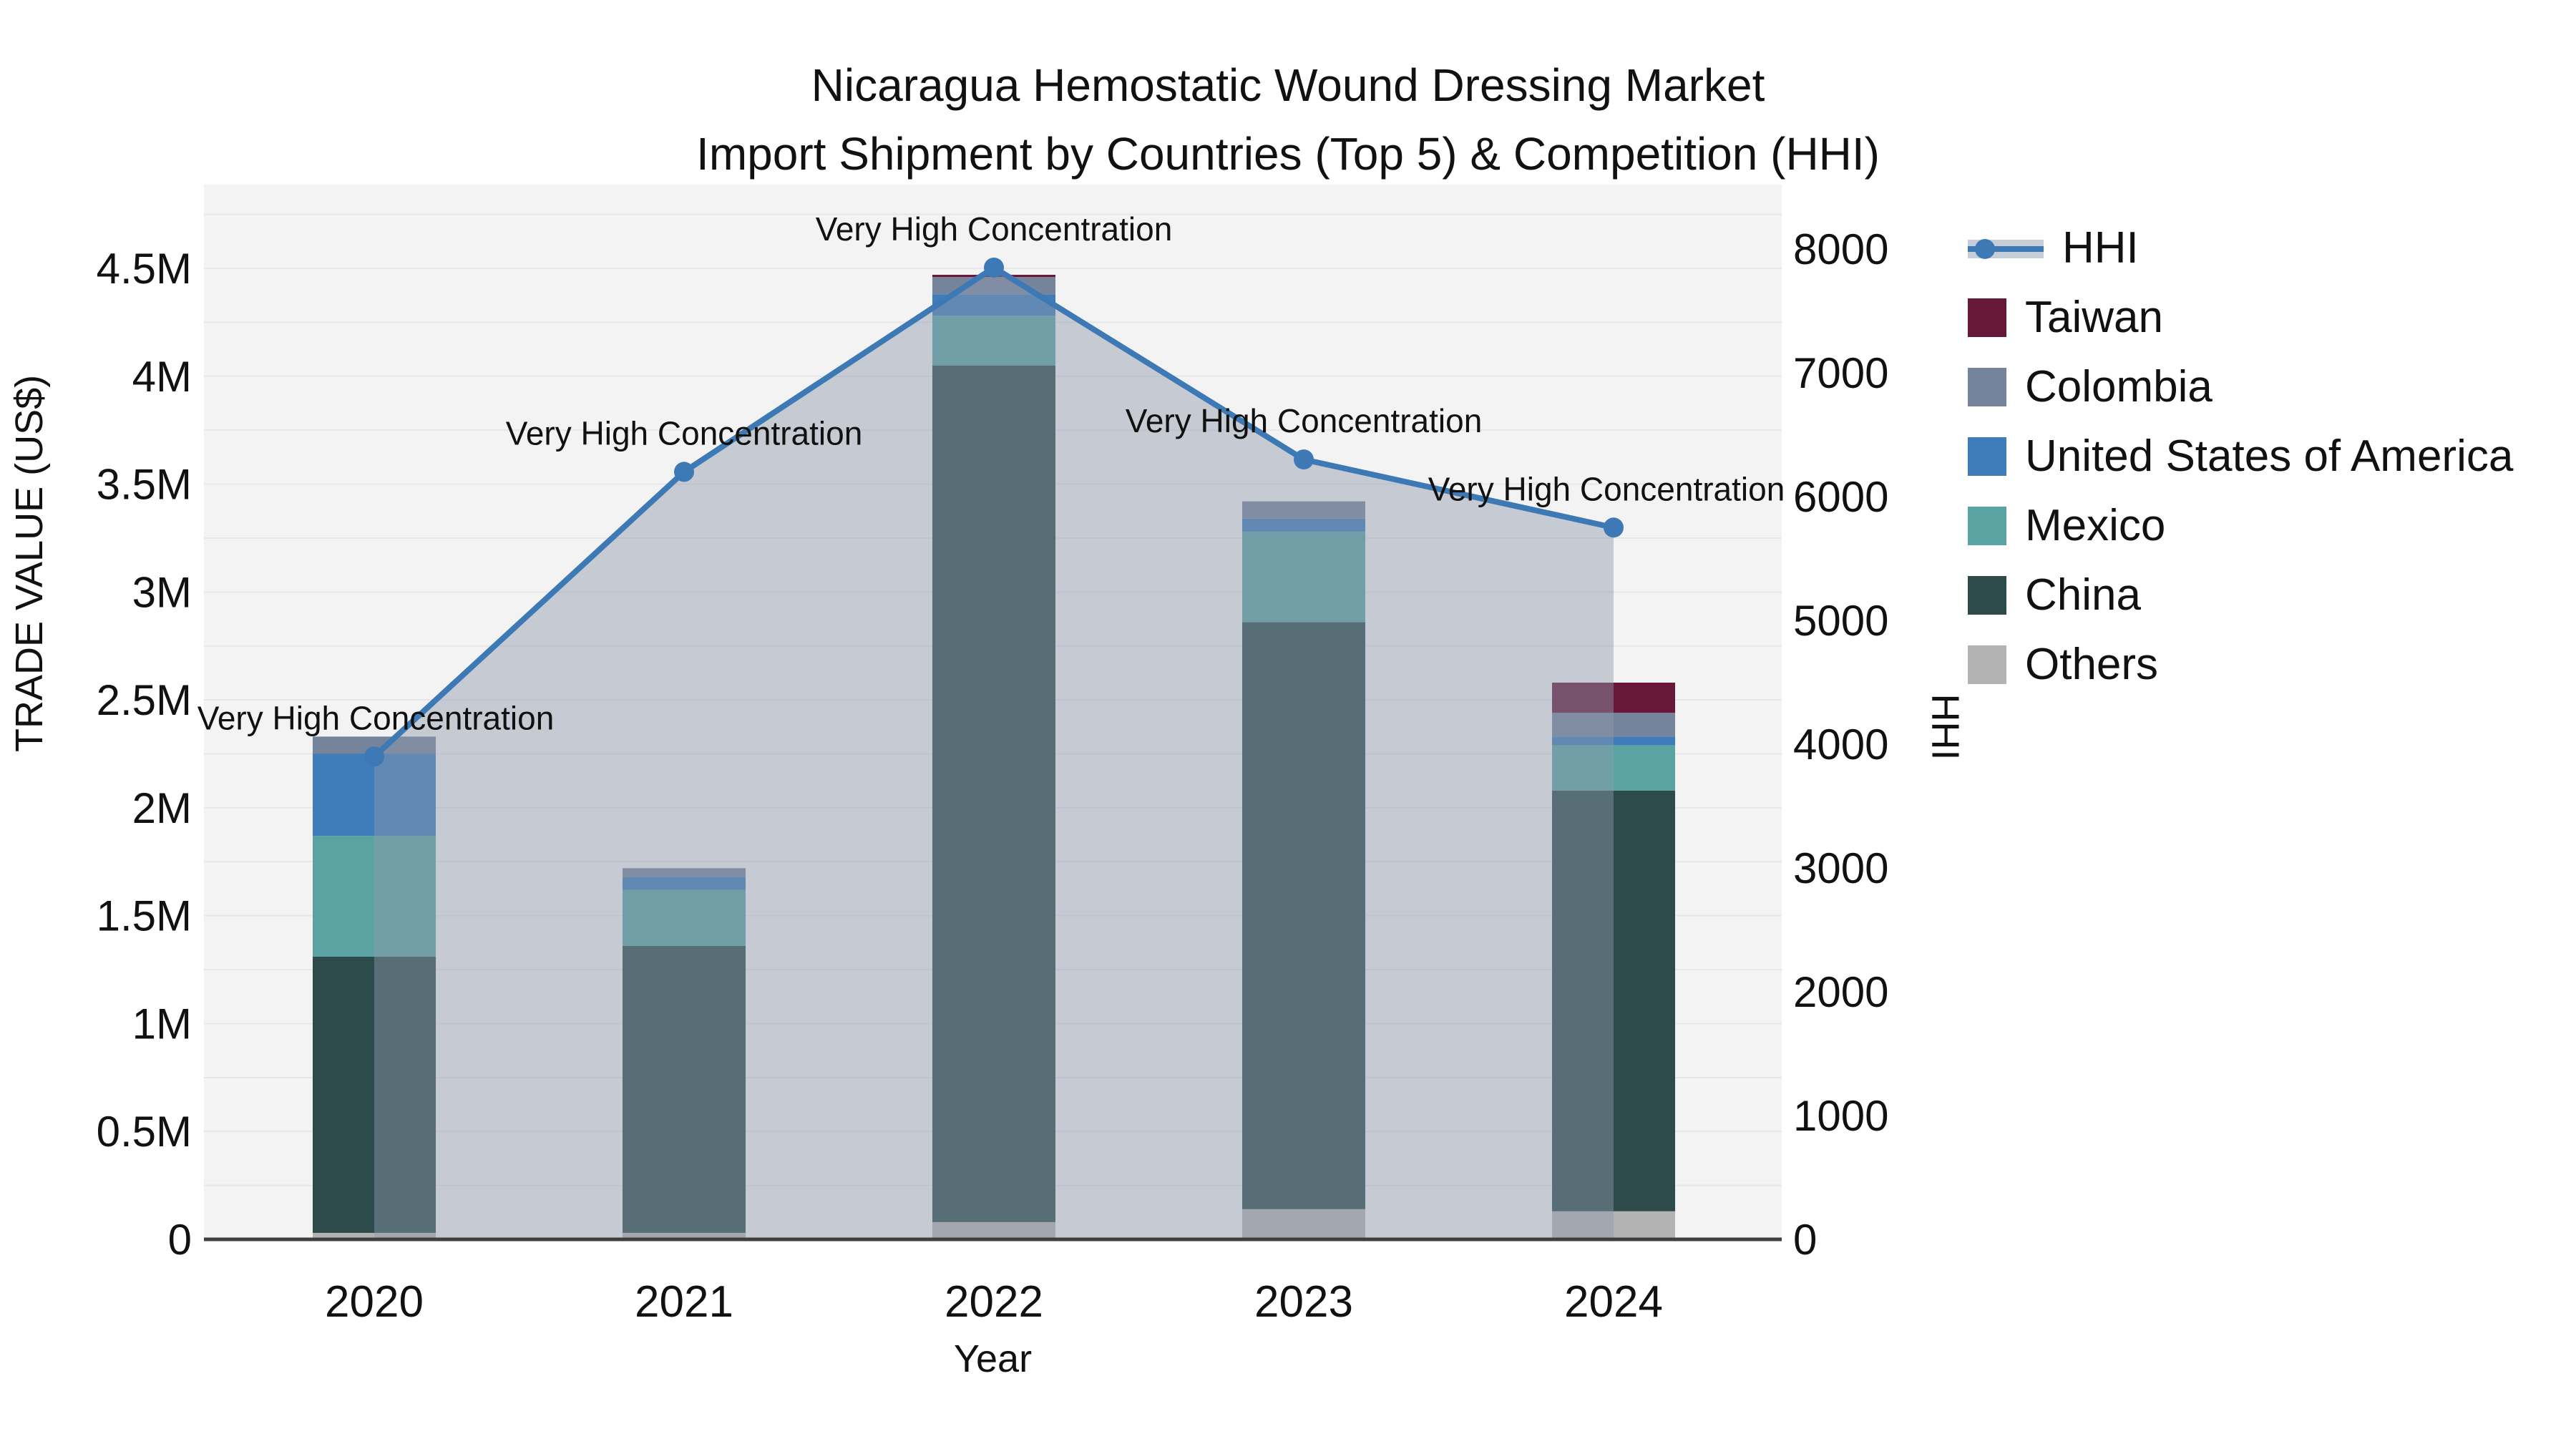  Describe the element at coordinates (162, 592) in the screenshot. I see `svg-text: 3M` at that location.